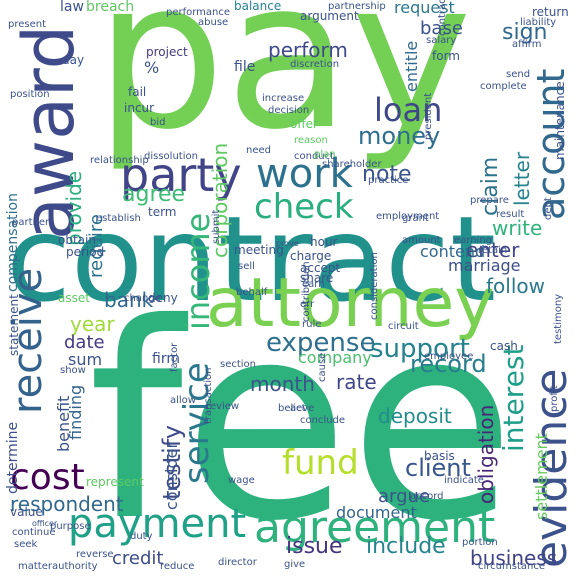 The width and height of the screenshot is (576, 576). What do you see at coordinates (510, 214) in the screenshot?
I see `word-result: result` at bounding box center [510, 214].